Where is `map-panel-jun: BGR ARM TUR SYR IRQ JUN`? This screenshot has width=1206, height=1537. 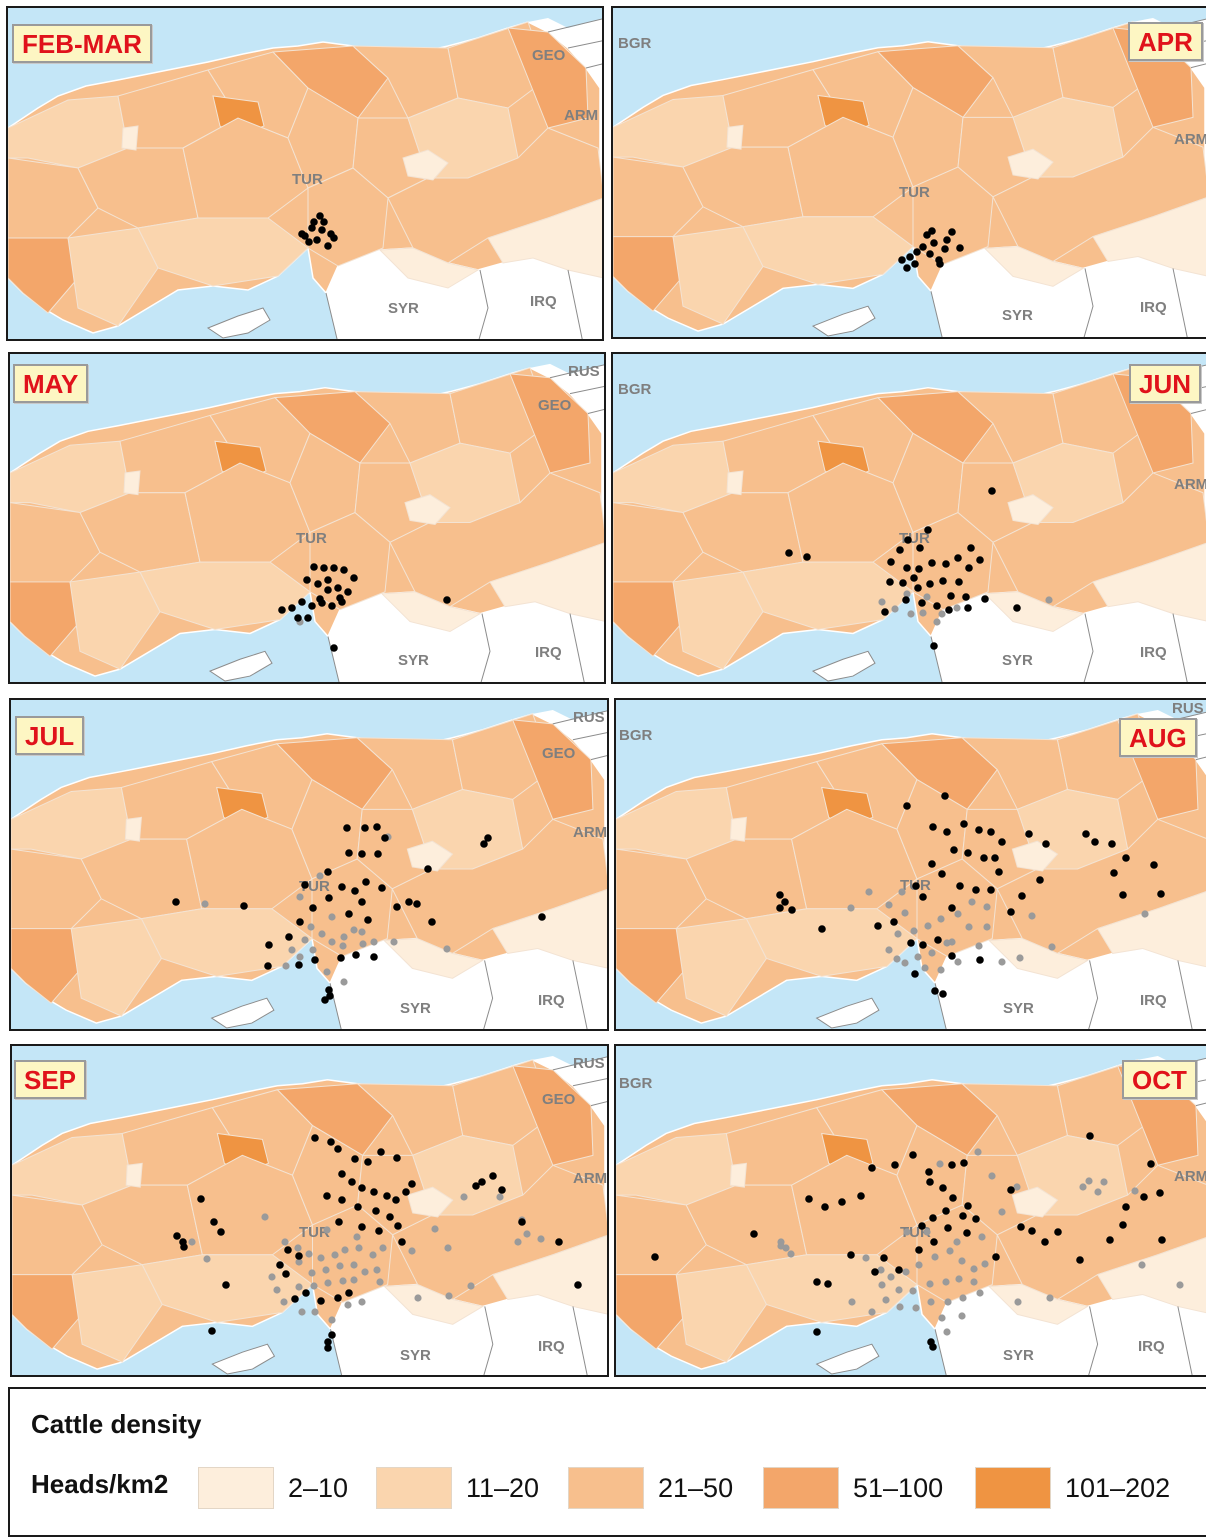 map-panel-jun: BGR ARM TUR SYR IRQ JUN is located at coordinates (908, 518).